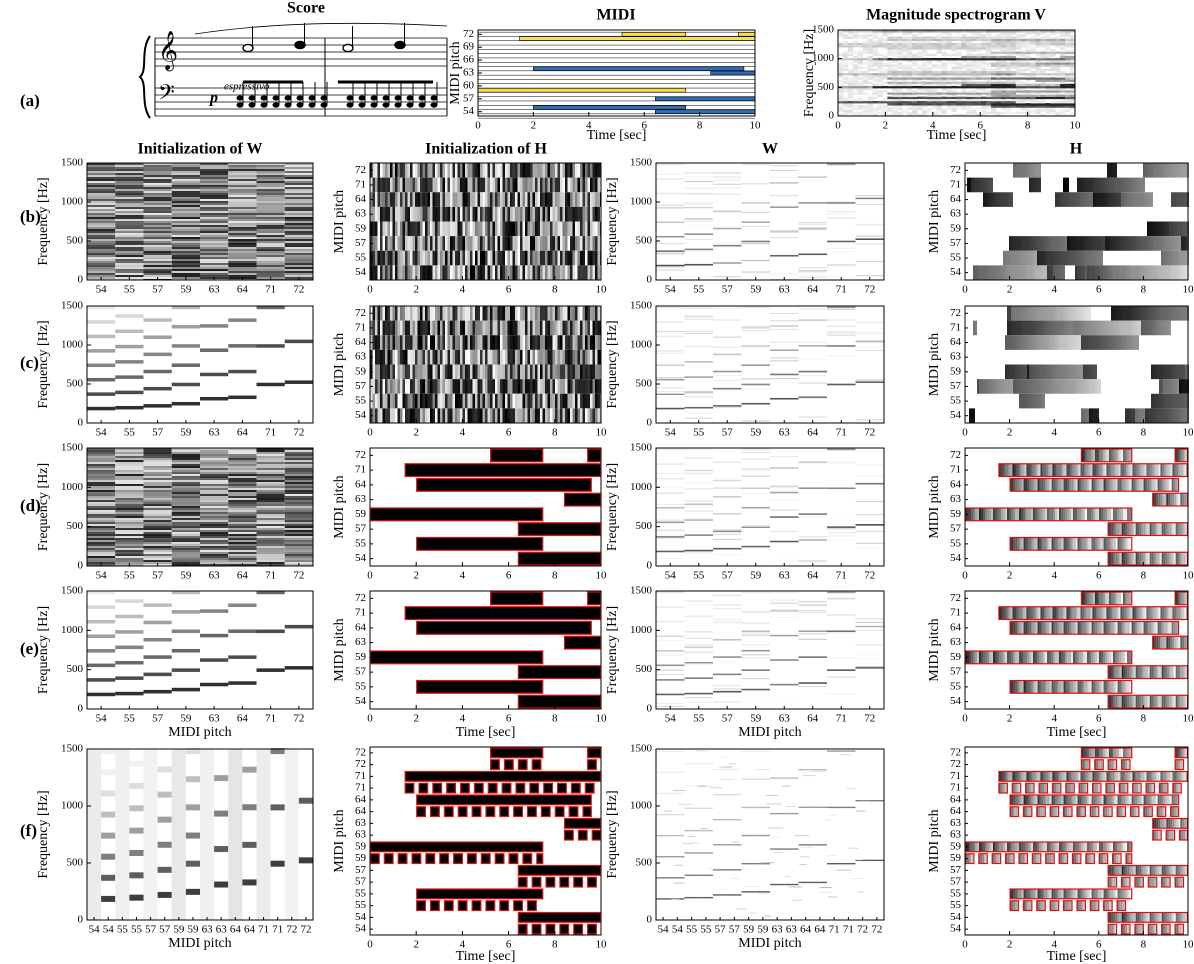 This screenshot has height=964, width=1194. I want to click on axes-frame, so click(770, 221).